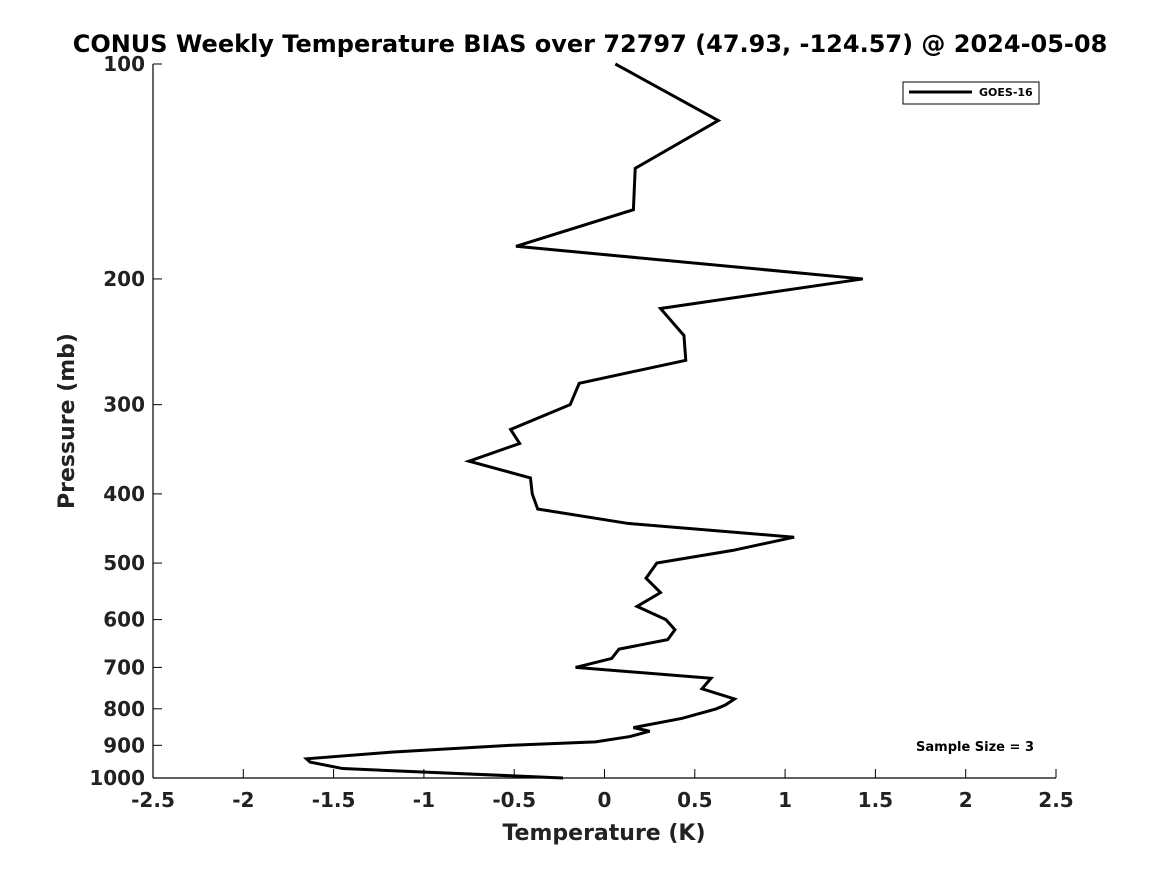 The height and width of the screenshot is (875, 1167). I want to click on y-tick-label-100: 100, so click(124, 64).